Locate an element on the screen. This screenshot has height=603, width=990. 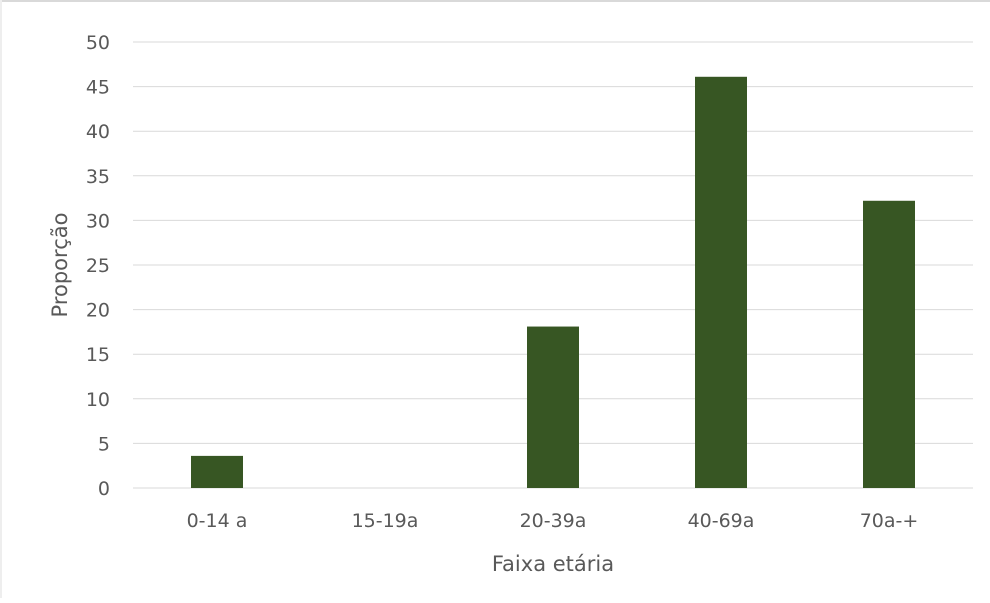
x-tick-label: 20-39a is located at coordinates (553, 521).